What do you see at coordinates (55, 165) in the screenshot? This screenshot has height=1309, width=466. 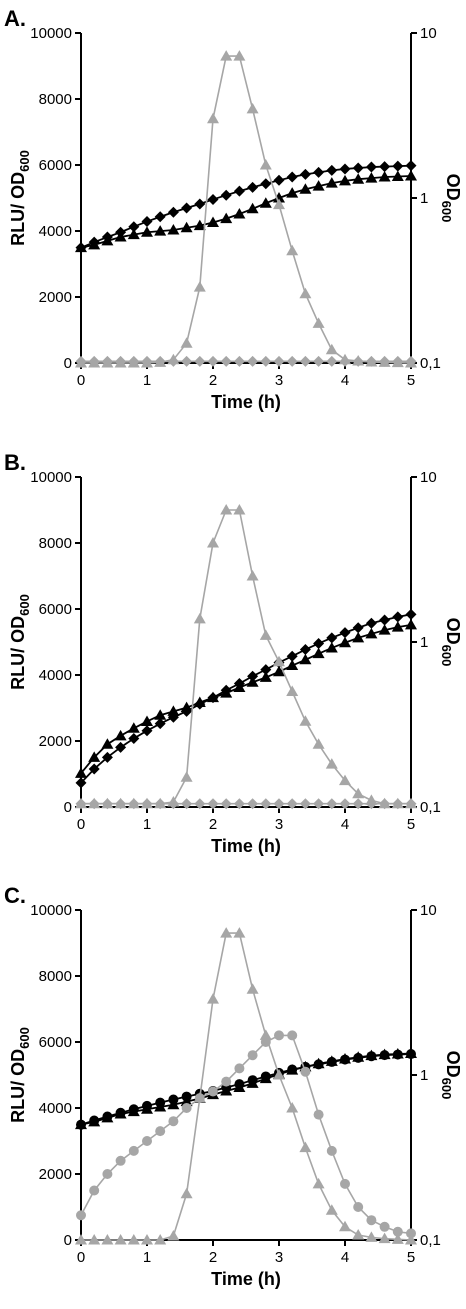 I see `left-tick-label: 6000` at bounding box center [55, 165].